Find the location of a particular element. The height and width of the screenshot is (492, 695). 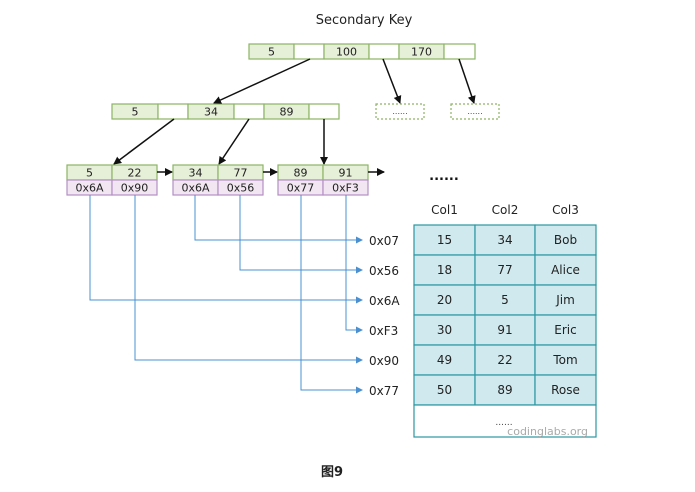

row-address-label: 0x56 is located at coordinates (384, 271).